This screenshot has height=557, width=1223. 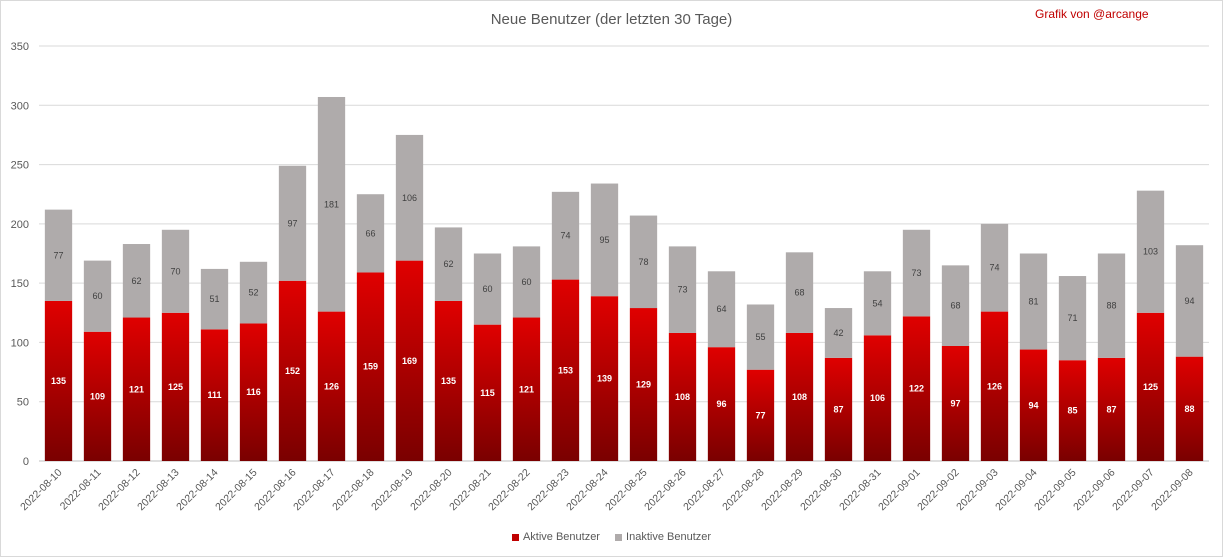 I want to click on data-label-inactive: 42, so click(x=838, y=333).